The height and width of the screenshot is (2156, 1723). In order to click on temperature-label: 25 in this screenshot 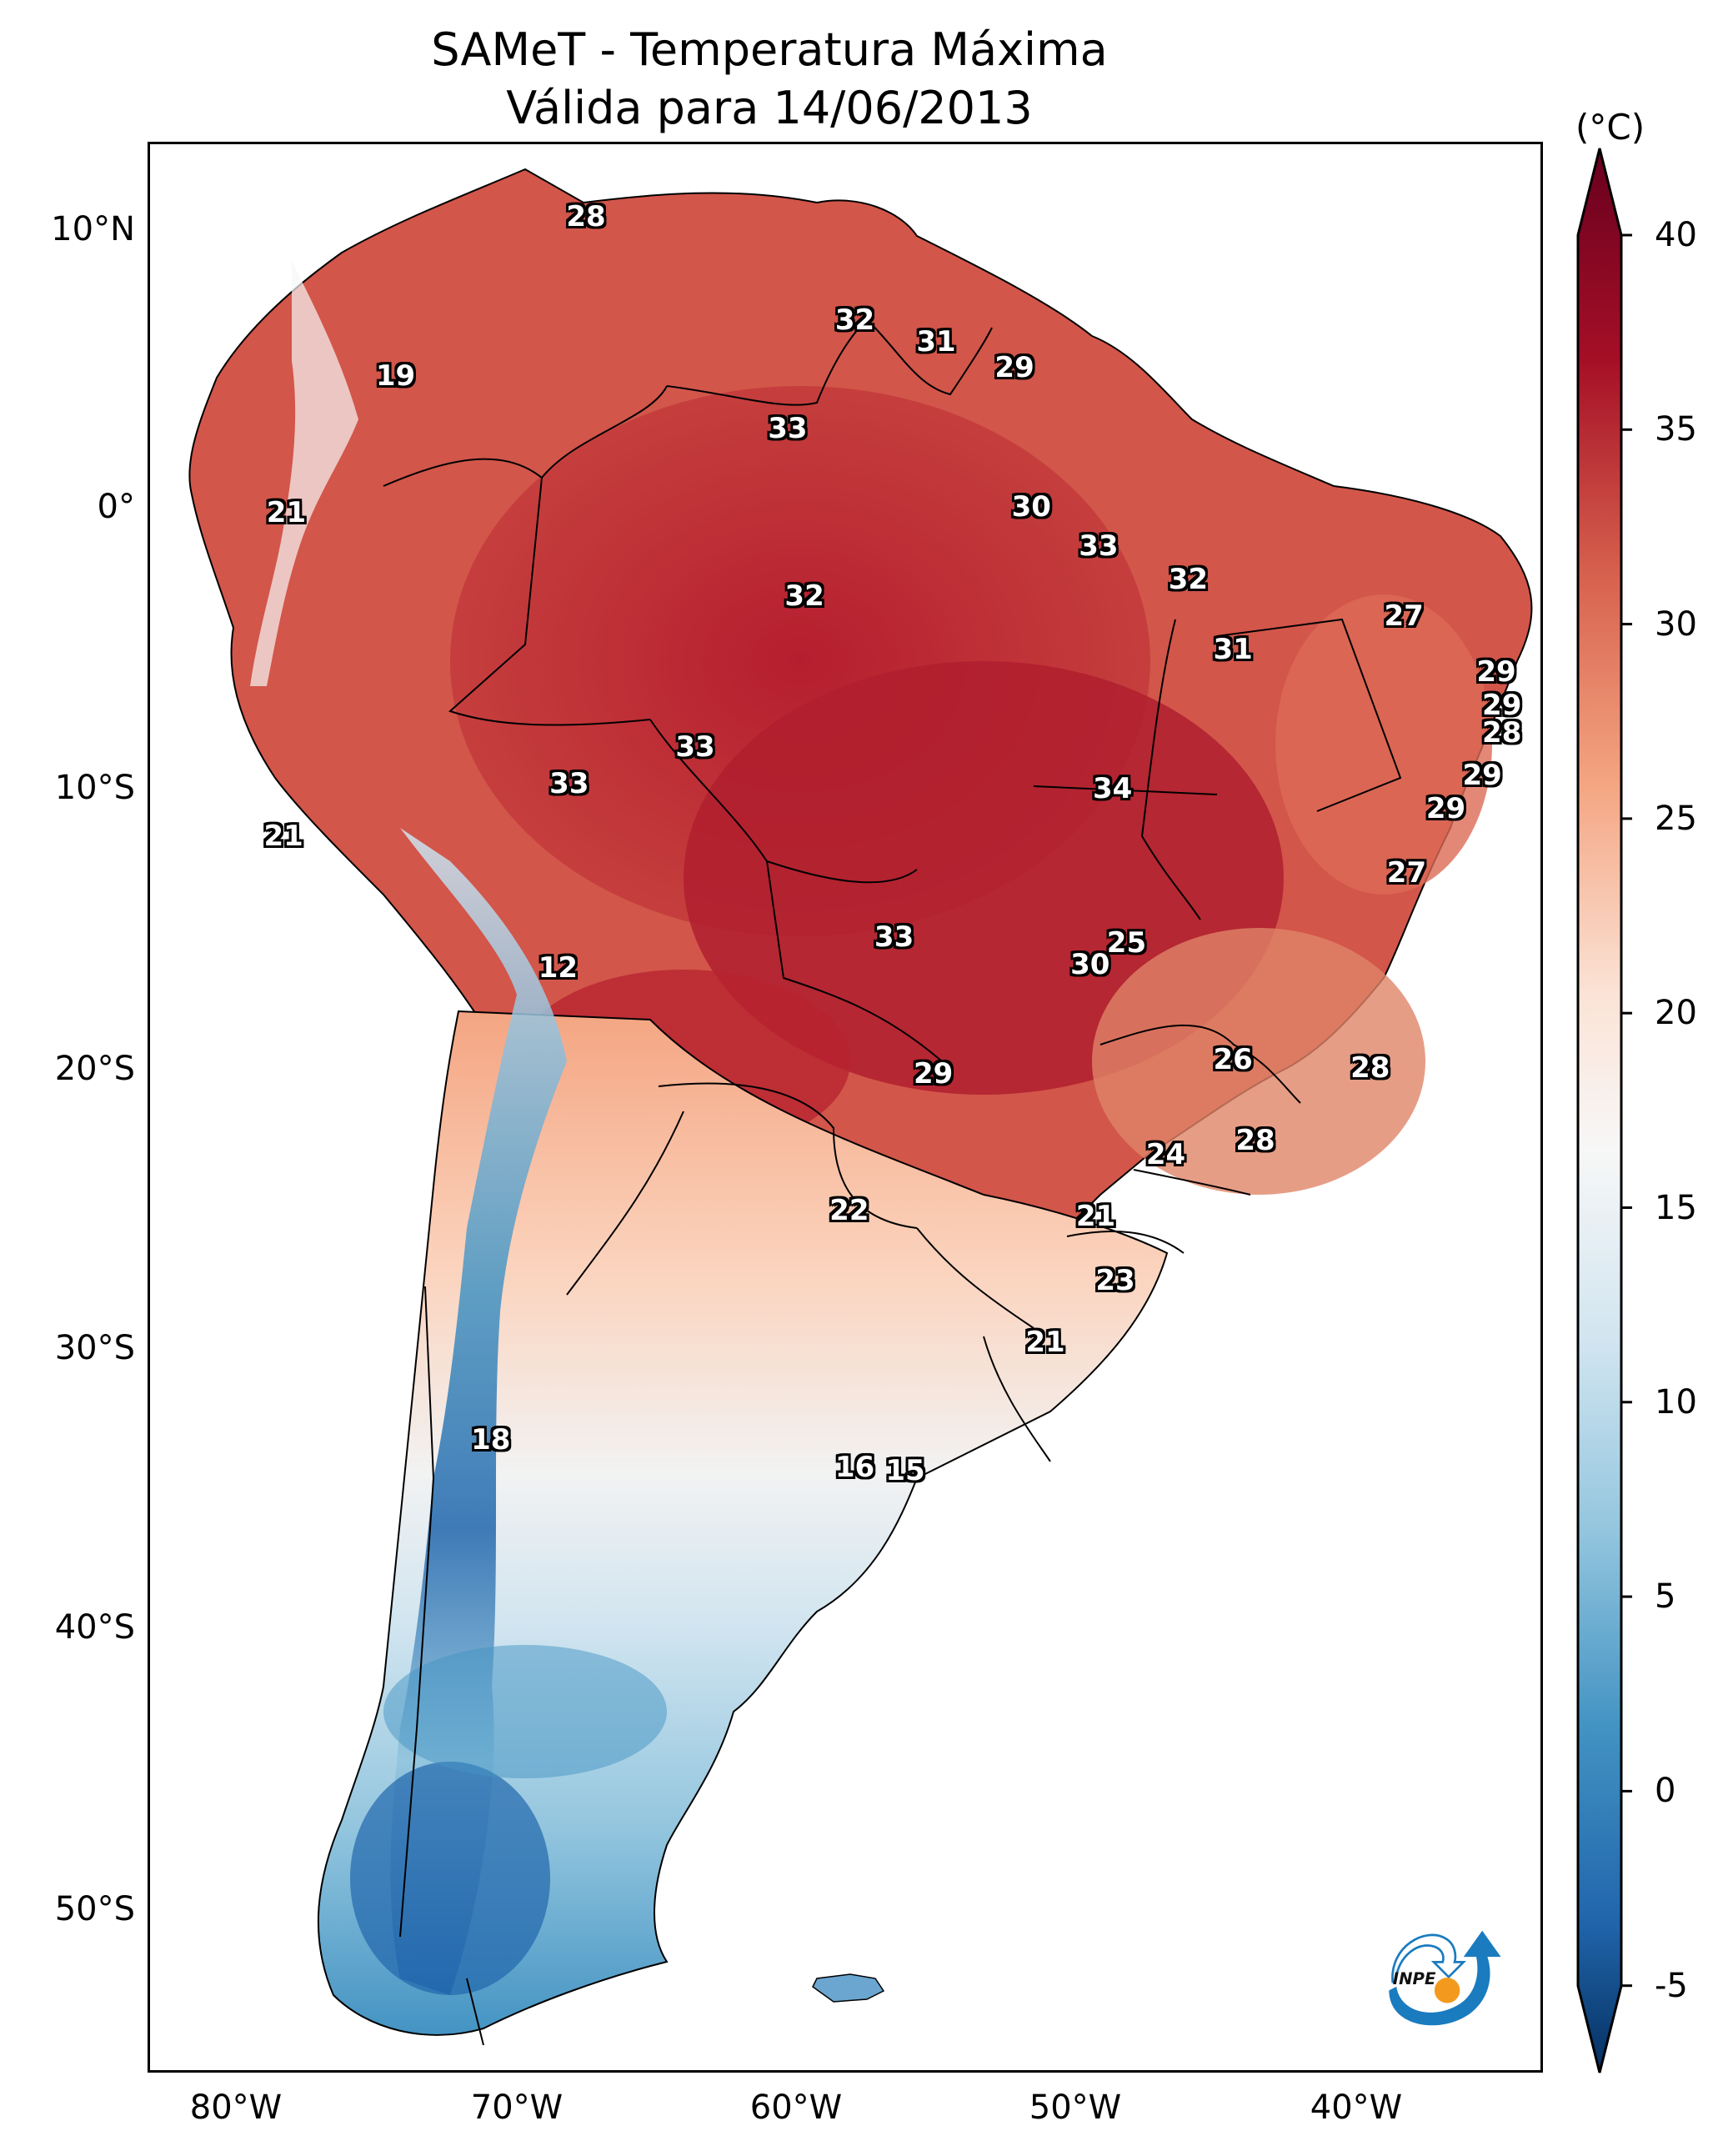, I will do `click(1126, 942)`.